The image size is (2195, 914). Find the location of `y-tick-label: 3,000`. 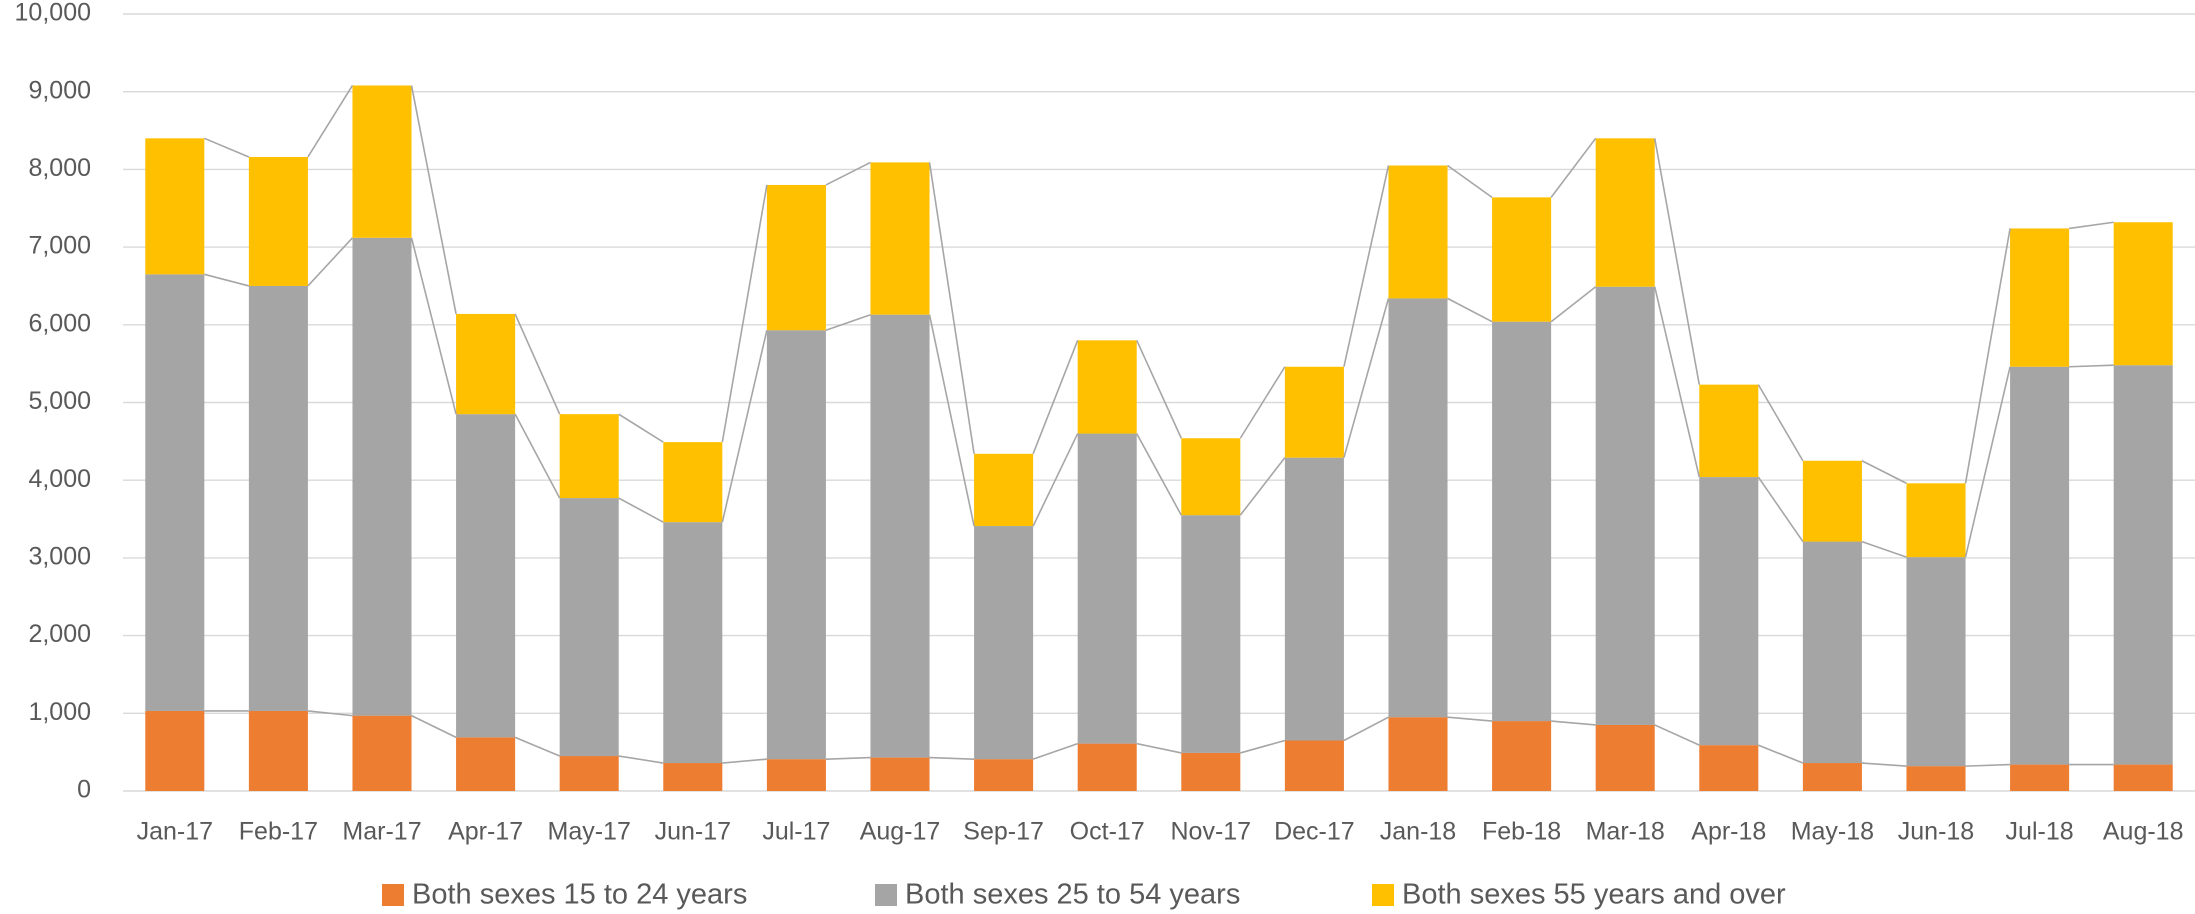

y-tick-label: 3,000 is located at coordinates (59, 557).